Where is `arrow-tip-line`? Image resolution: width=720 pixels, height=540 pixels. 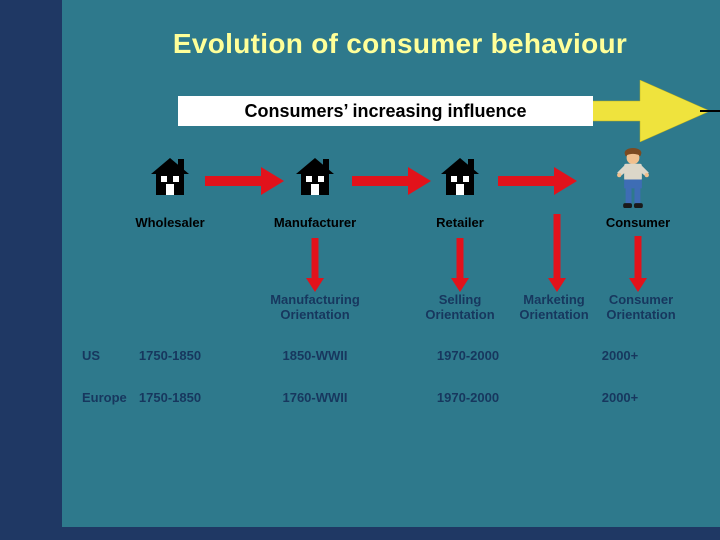
arrow-tip-line is located at coordinates (710, 111).